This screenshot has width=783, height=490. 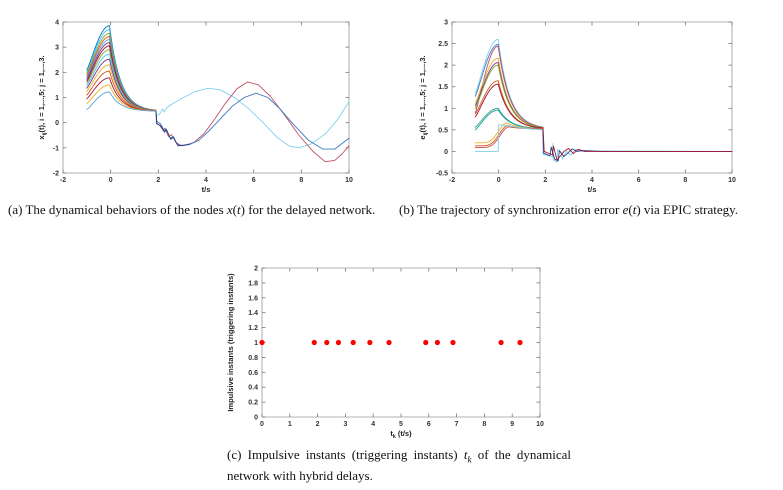 I want to click on y-tick-label: 1.2, so click(x=253, y=328).